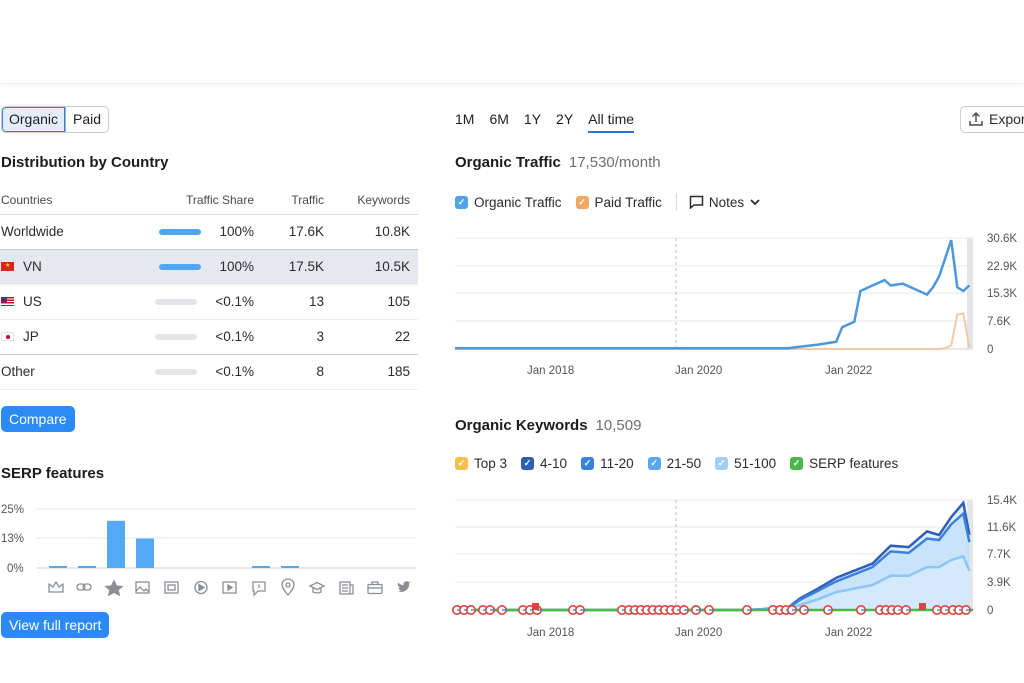 Image resolution: width=1024 pixels, height=683 pixels. I want to click on traffic-x-tick: Jan 2020, so click(698, 371).